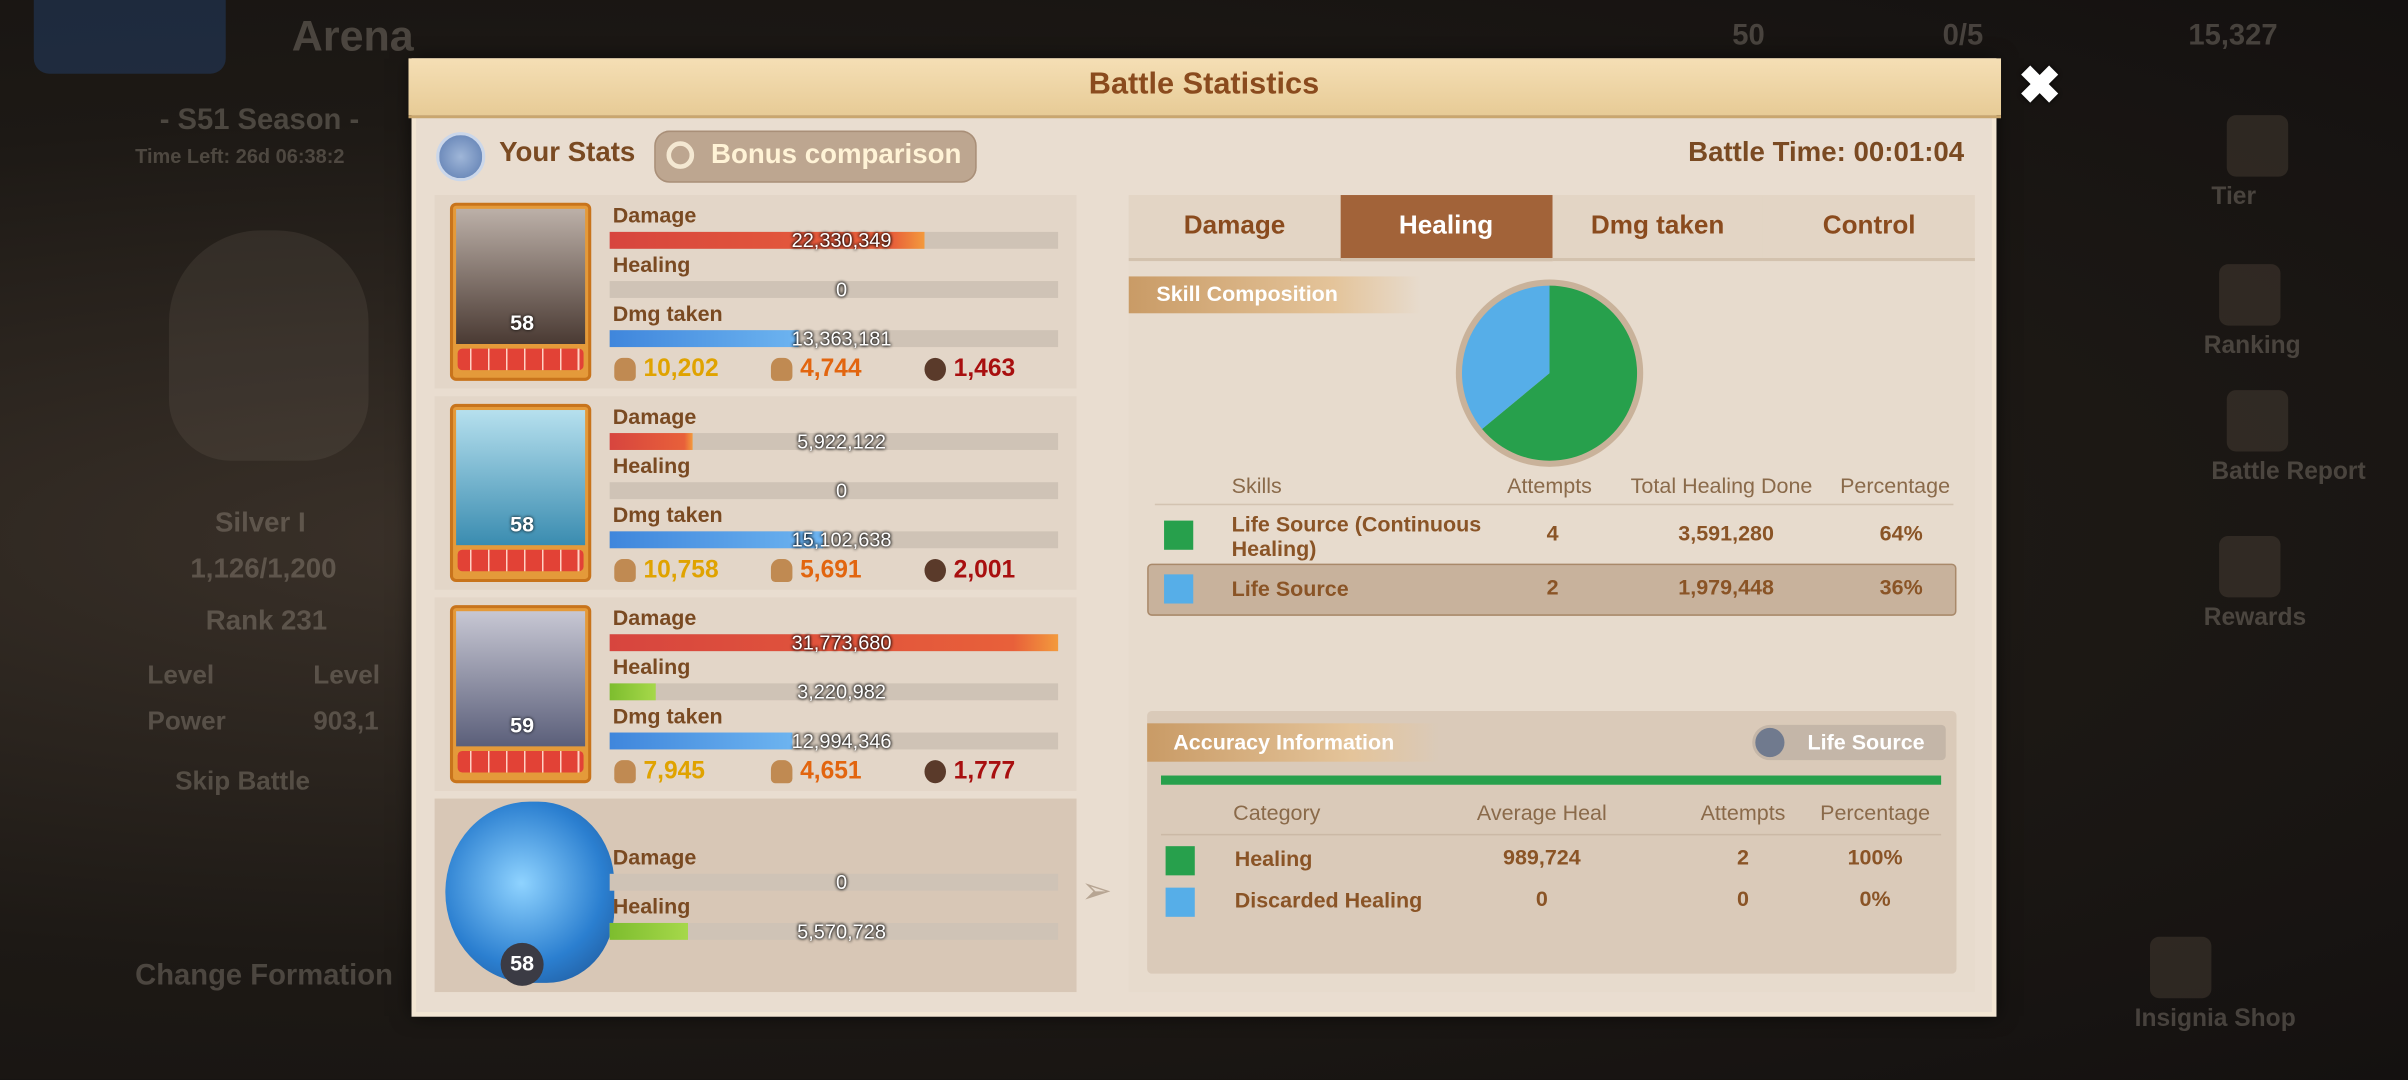 The width and height of the screenshot is (2408, 1080). I want to click on percentage: 36%, so click(1901, 586).